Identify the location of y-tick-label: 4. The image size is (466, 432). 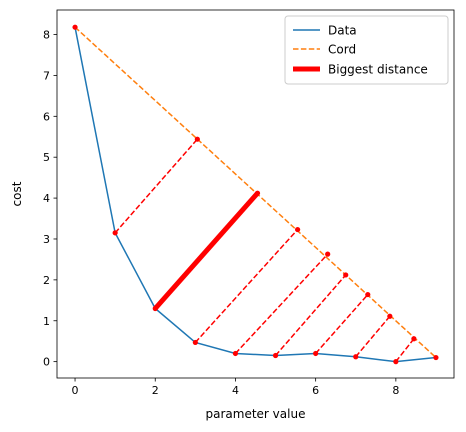
(46, 198).